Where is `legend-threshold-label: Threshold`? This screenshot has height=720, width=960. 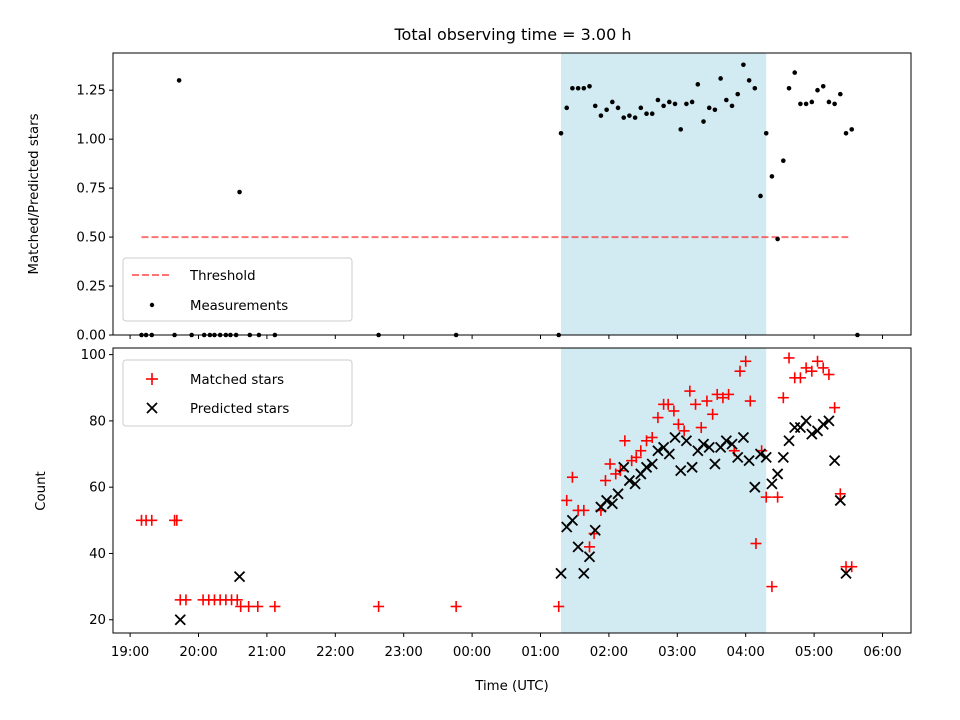 legend-threshold-label: Threshold is located at coordinates (222, 276).